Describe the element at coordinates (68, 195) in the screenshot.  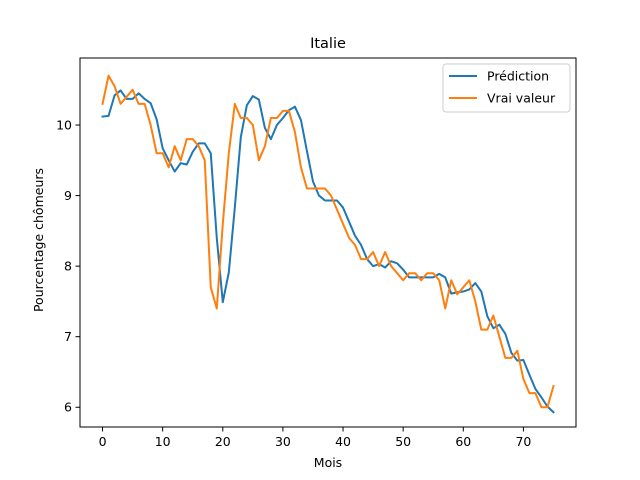
I see `y-tick-label: 9` at that location.